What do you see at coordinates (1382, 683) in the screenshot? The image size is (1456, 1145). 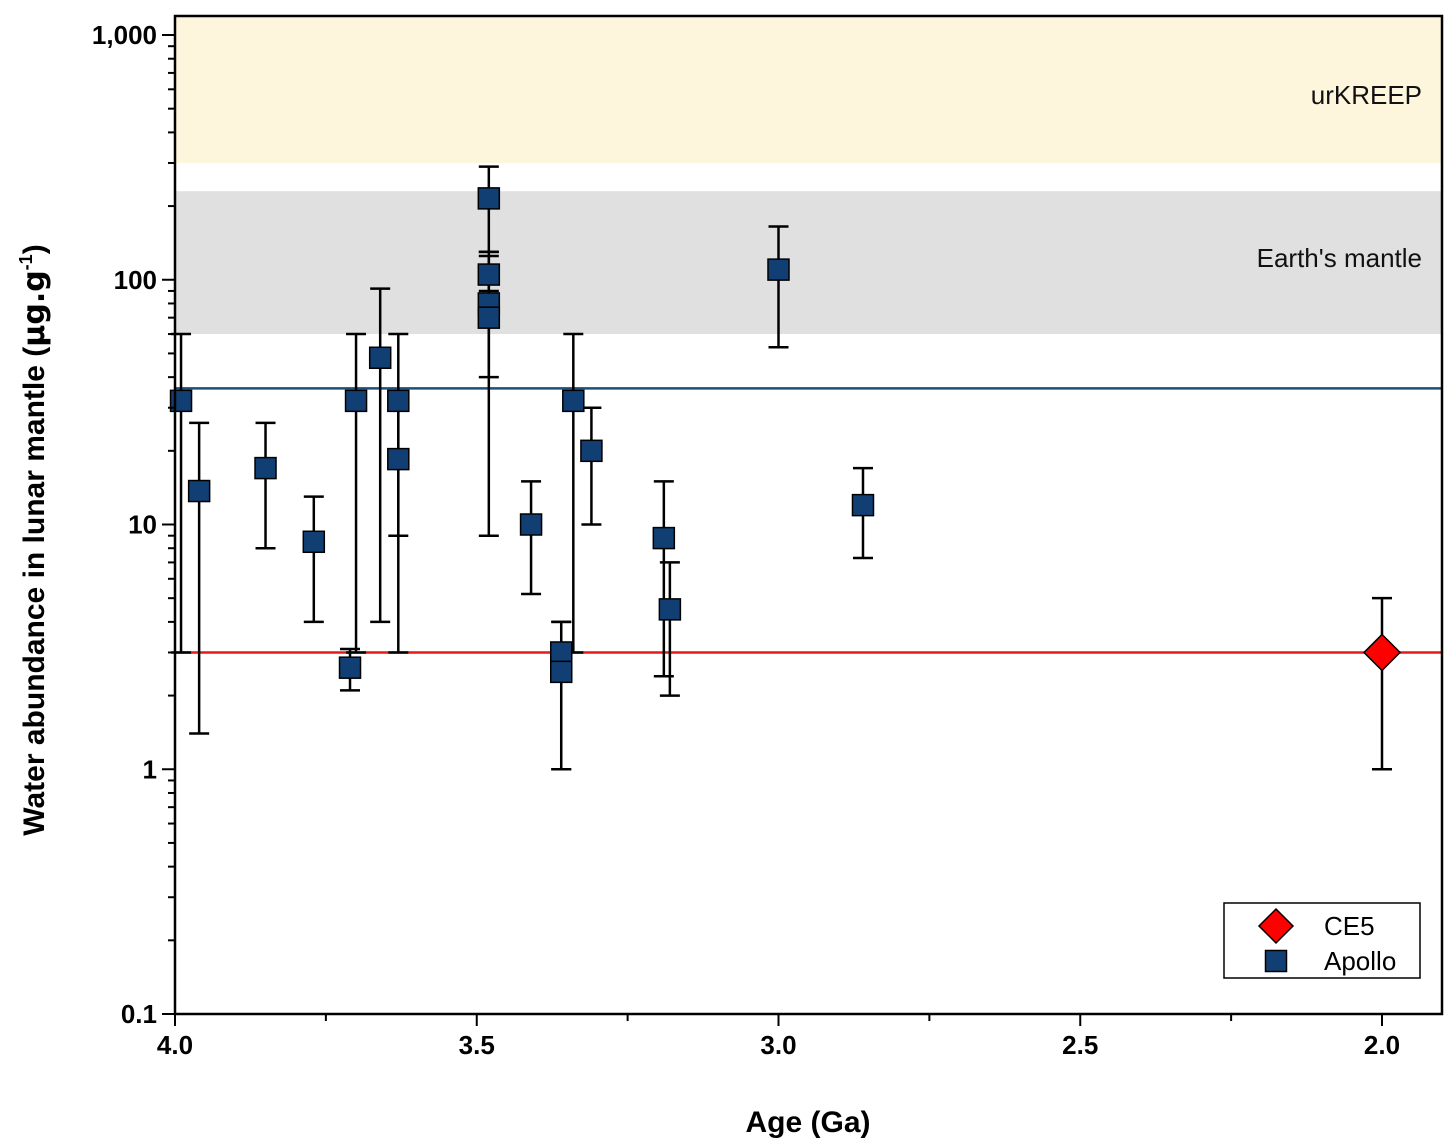 I see `ce5-error-bar` at bounding box center [1382, 683].